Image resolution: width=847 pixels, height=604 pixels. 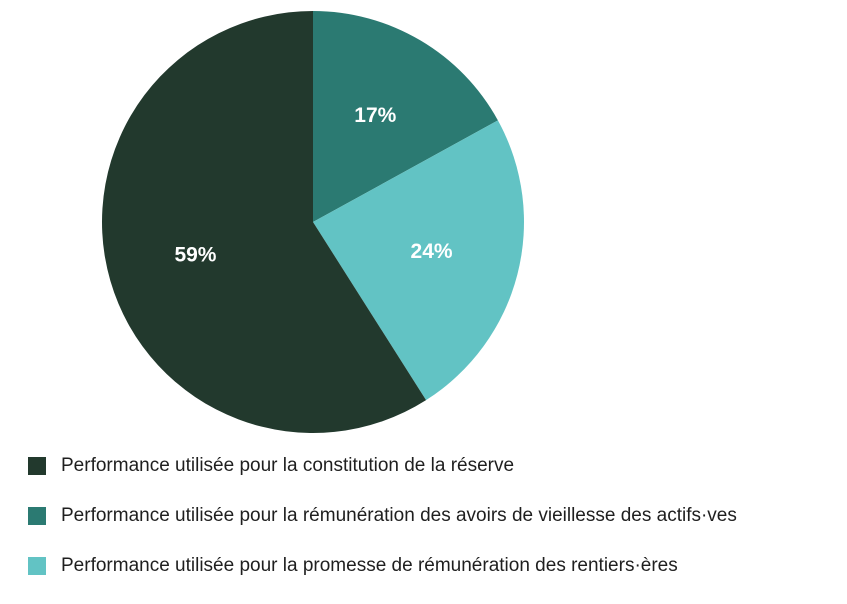 I want to click on legend-swatch-actifs, so click(x=37, y=516).